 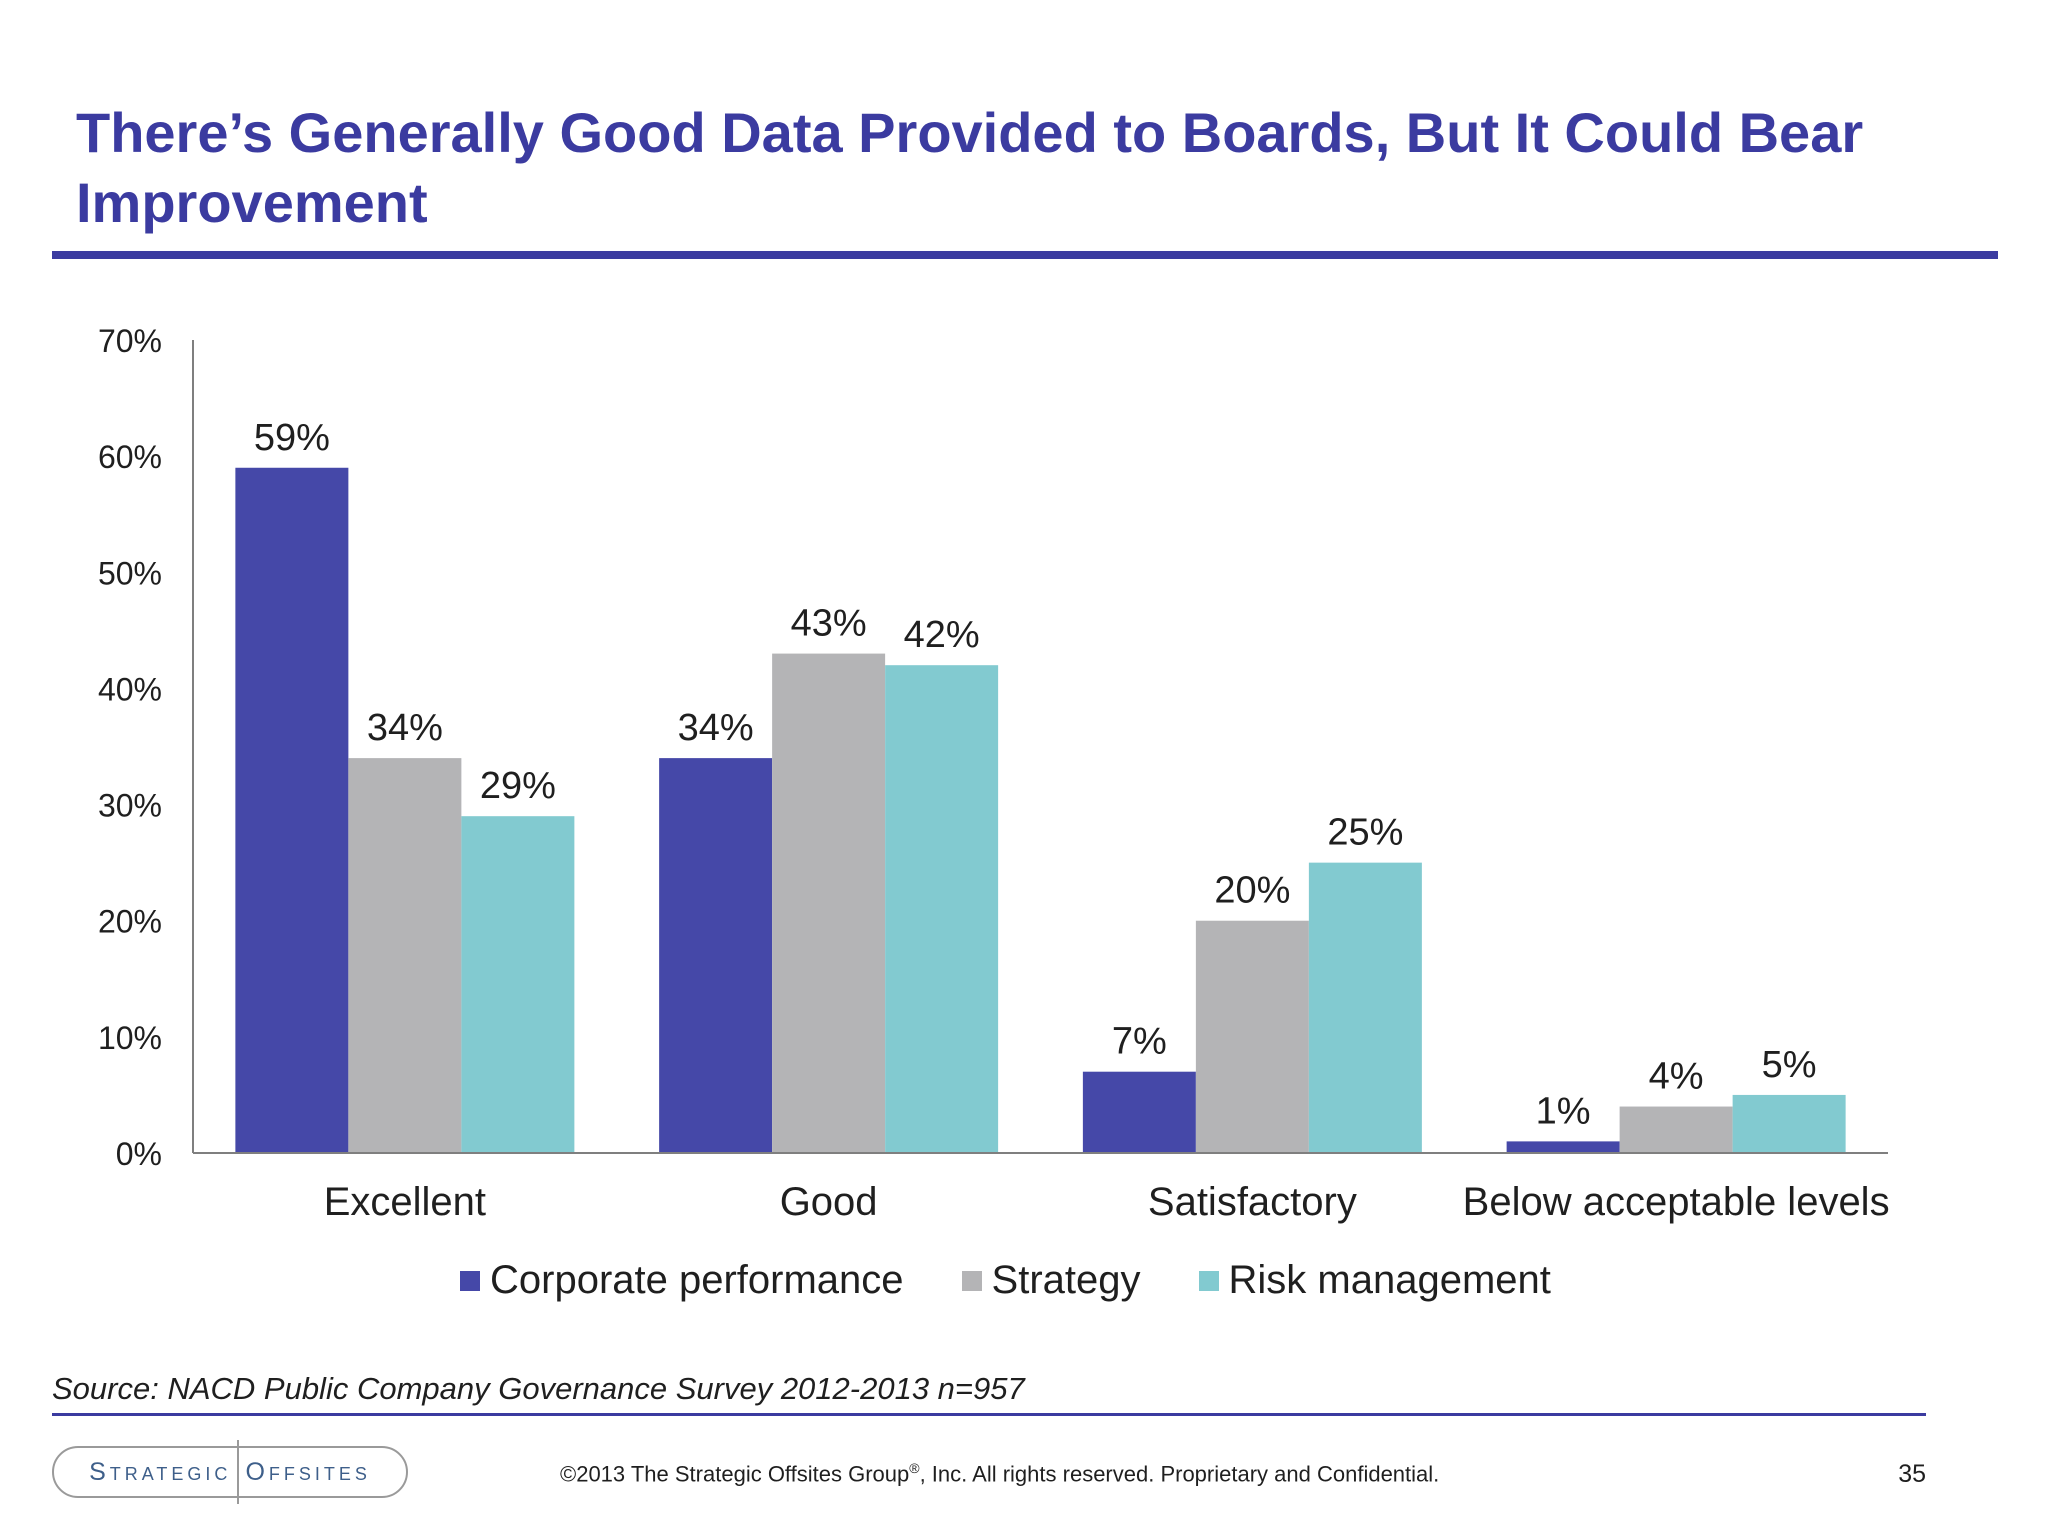 I want to click on footer-rule, so click(x=989, y=1414).